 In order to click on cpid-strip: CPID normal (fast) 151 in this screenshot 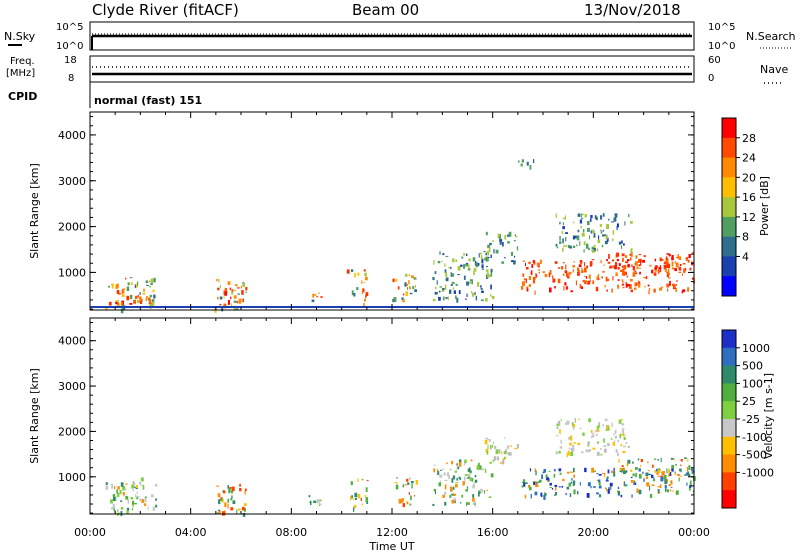, I will do `click(105, 95)`.